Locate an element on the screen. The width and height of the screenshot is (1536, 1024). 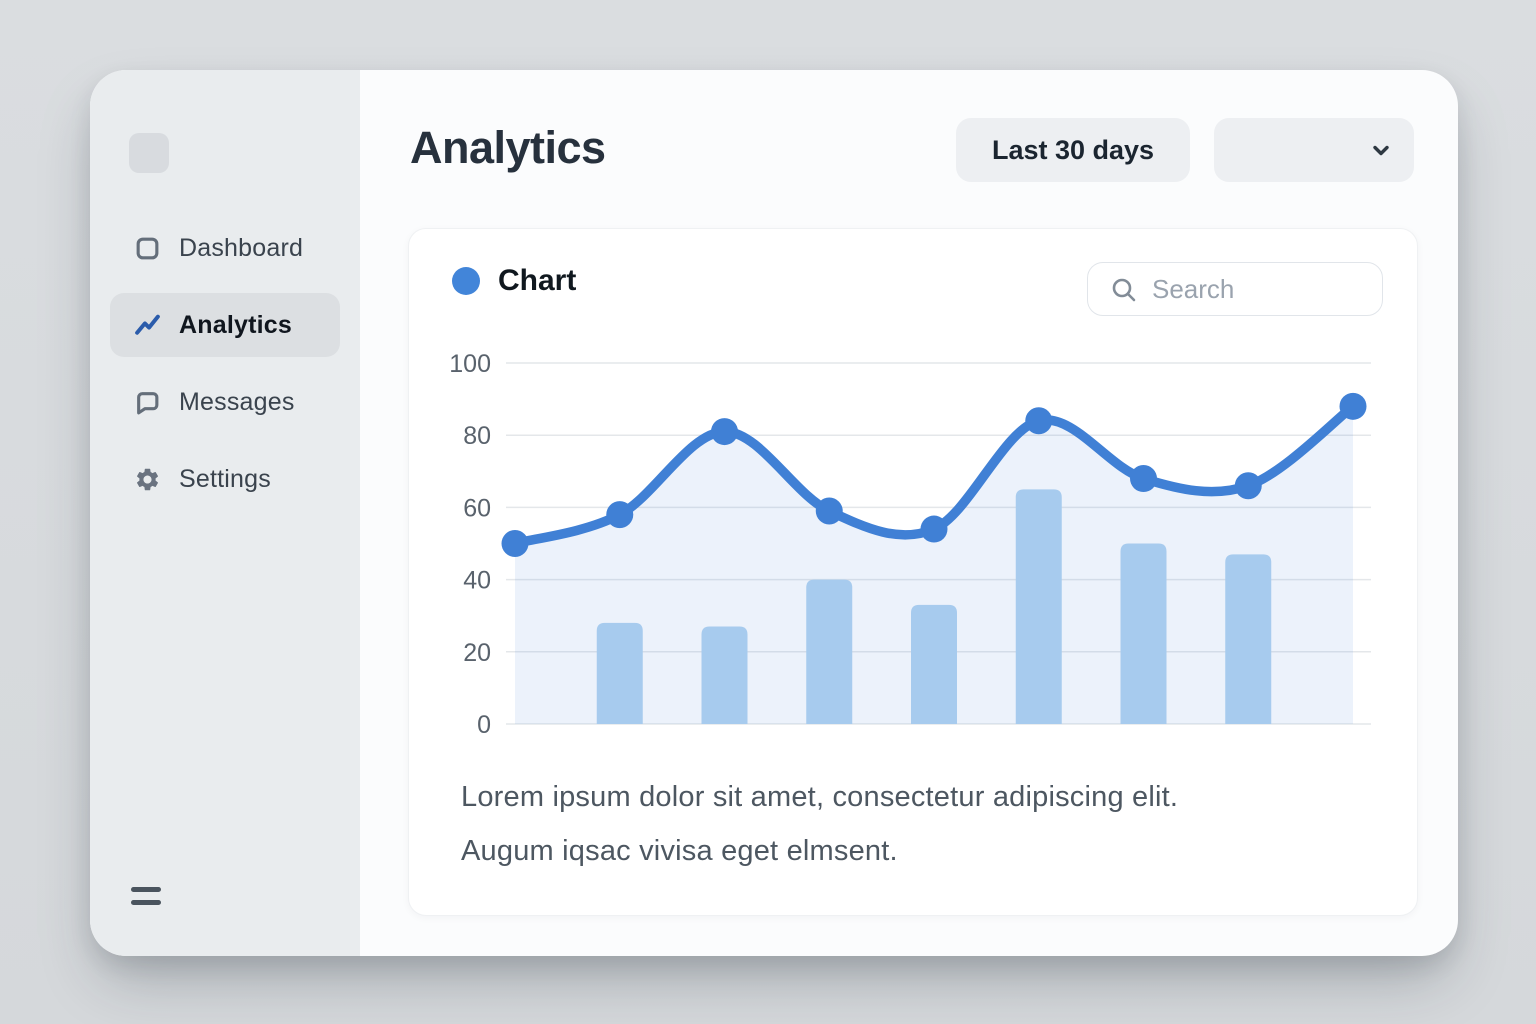
menu-icon is located at coordinates (146, 896).